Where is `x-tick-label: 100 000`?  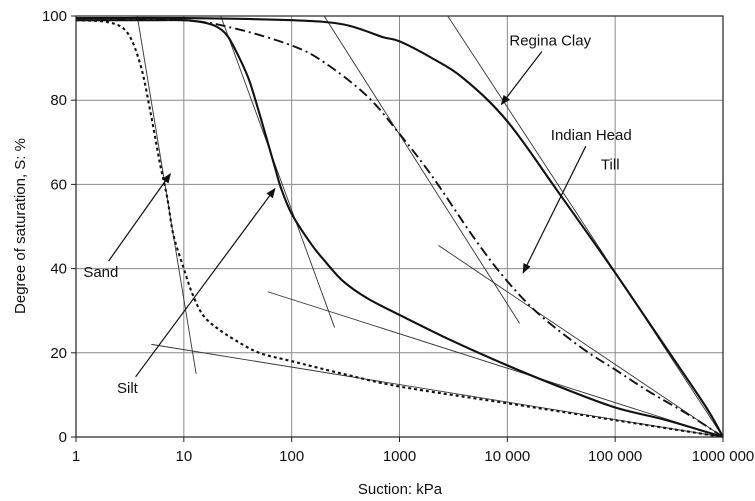
x-tick-label: 100 000 is located at coordinates (615, 456).